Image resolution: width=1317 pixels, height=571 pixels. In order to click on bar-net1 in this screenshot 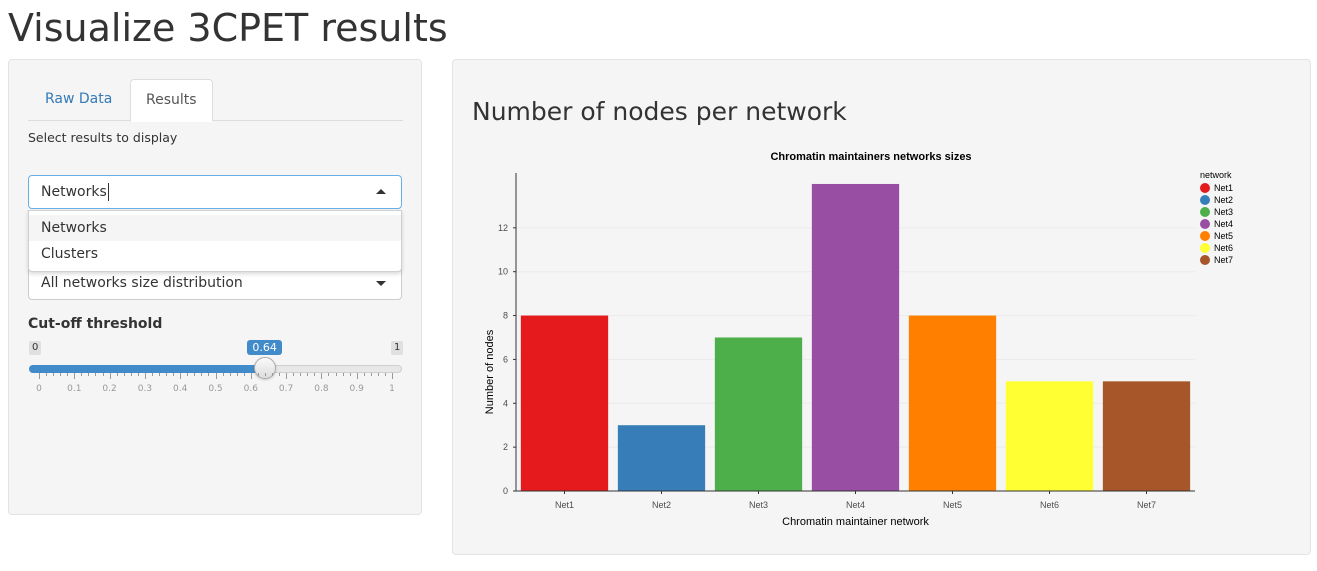, I will do `click(564, 403)`.